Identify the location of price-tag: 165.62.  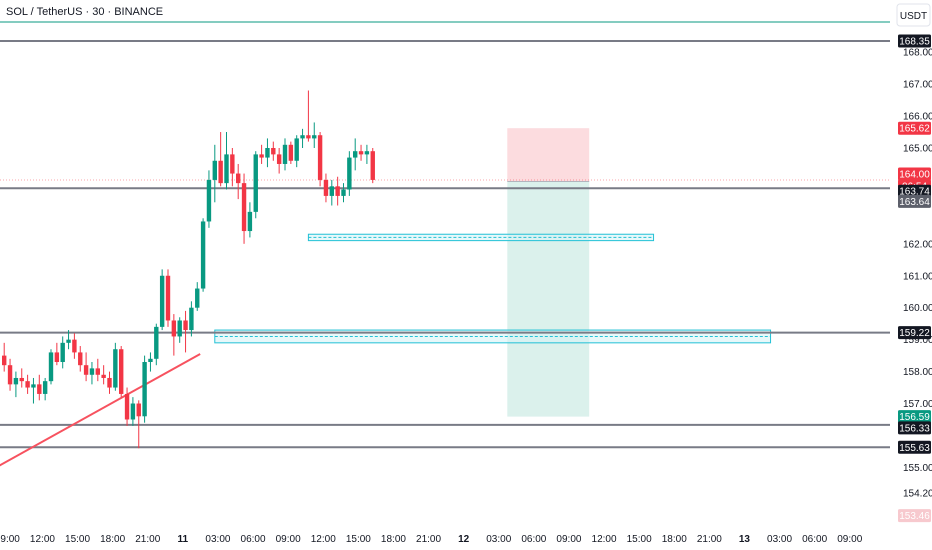
(914, 128).